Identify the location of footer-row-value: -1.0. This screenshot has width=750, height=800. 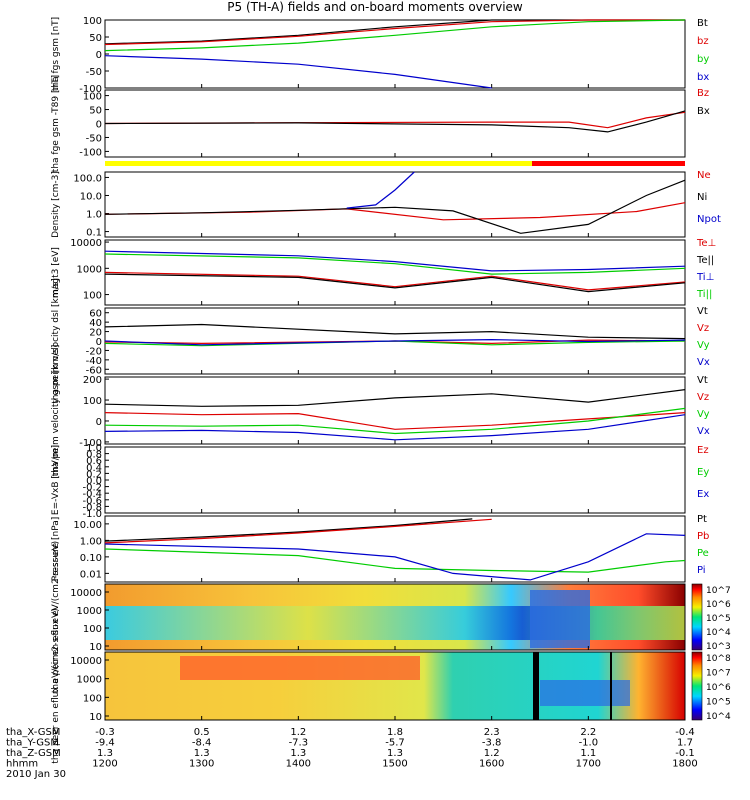
(589, 743).